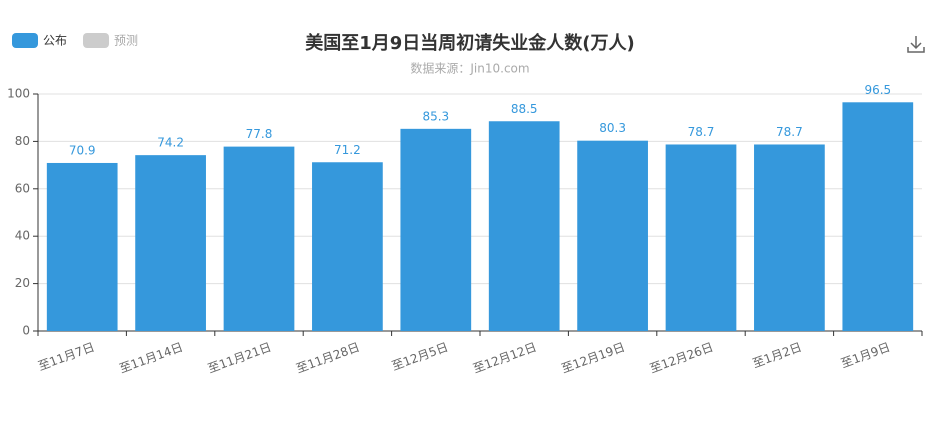 The image size is (944, 421). What do you see at coordinates (170, 143) in the screenshot?
I see `value-label: 74.2` at bounding box center [170, 143].